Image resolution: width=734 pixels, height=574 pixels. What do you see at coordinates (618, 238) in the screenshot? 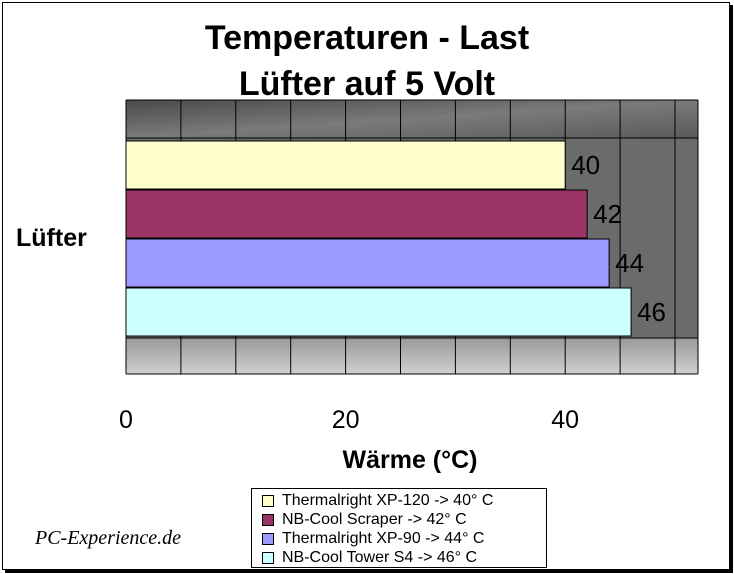
I see `value-labels: 40 42 44 46` at bounding box center [618, 238].